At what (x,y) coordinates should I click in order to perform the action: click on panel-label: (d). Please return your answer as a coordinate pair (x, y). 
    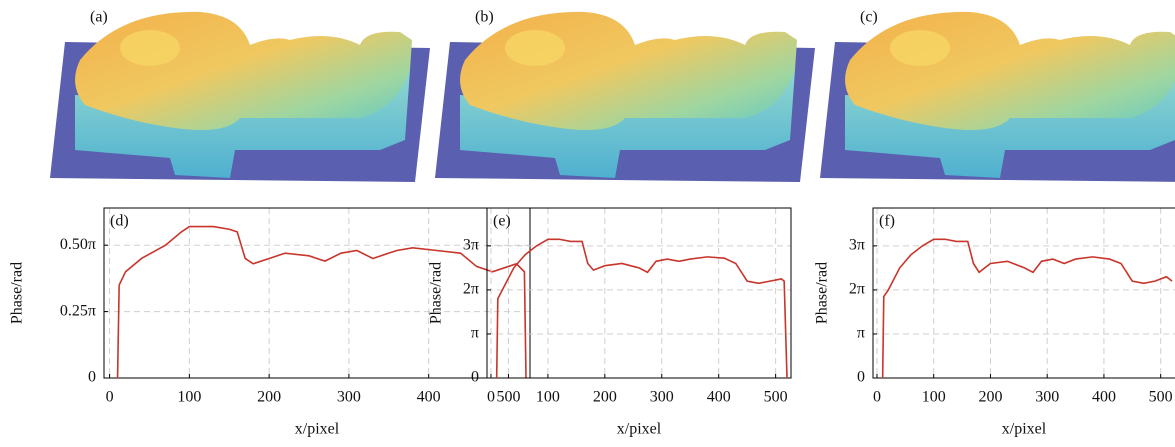
    Looking at the image, I should click on (119, 221).